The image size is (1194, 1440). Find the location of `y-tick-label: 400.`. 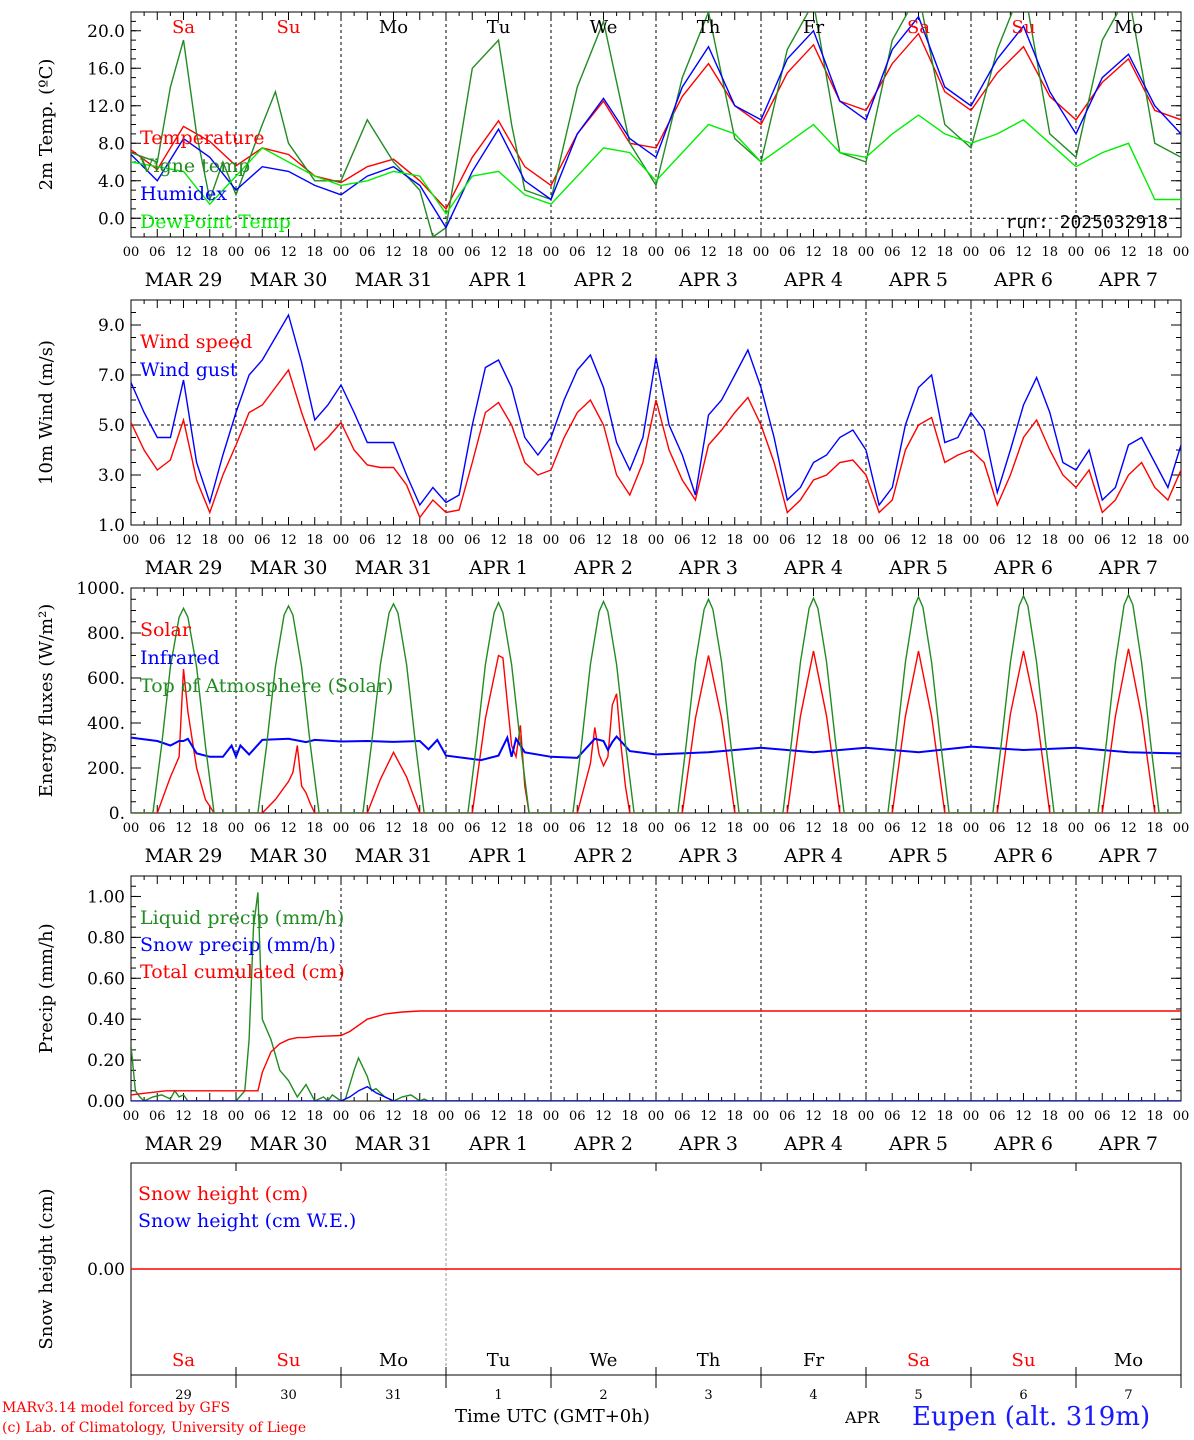

y-tick-label: 400. is located at coordinates (106, 724).